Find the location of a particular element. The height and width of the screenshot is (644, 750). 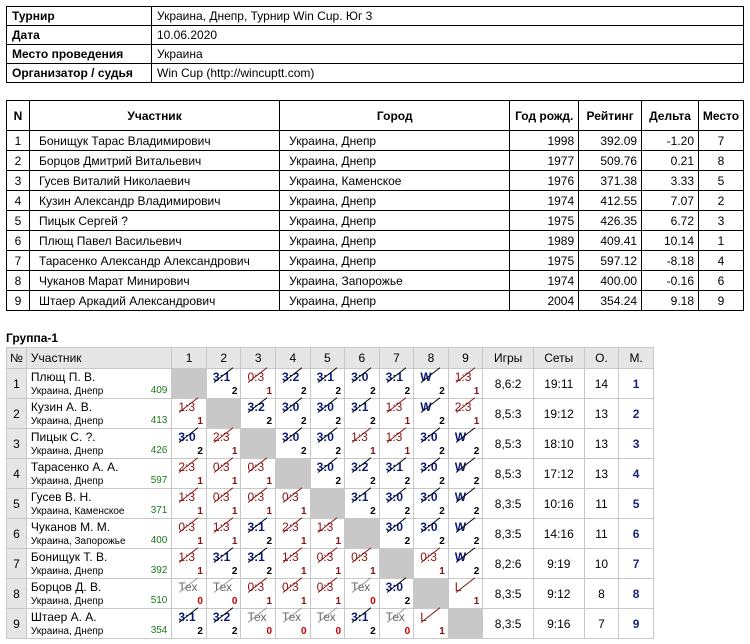

group-points: 11 is located at coordinates (601, 533).